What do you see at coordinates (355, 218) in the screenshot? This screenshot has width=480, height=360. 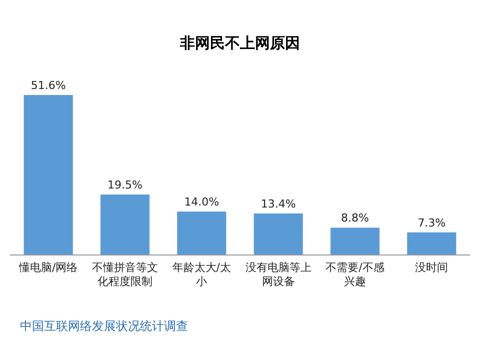 I see `data-label: 8.8%` at bounding box center [355, 218].